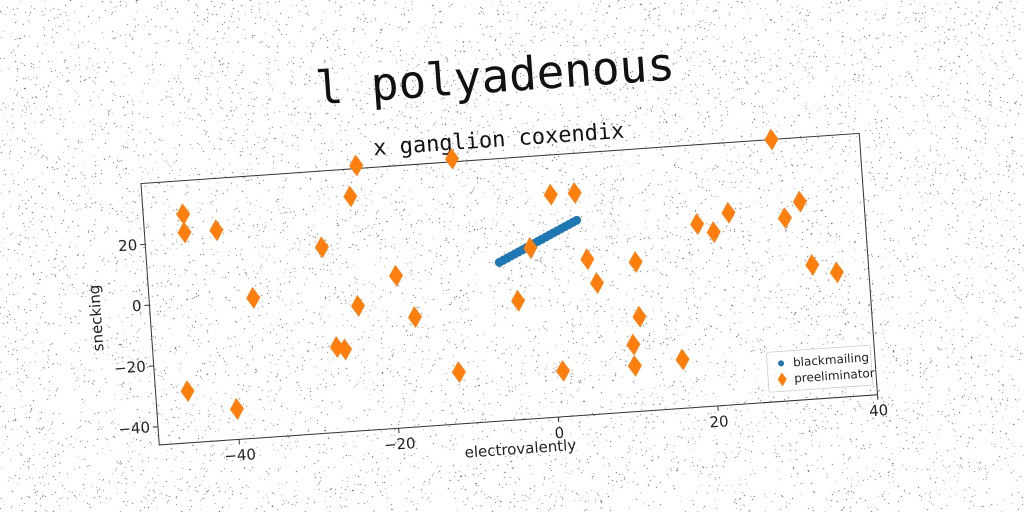 This screenshot has height=512, width=1024. I want to click on x-tick-label: 40, so click(878, 410).